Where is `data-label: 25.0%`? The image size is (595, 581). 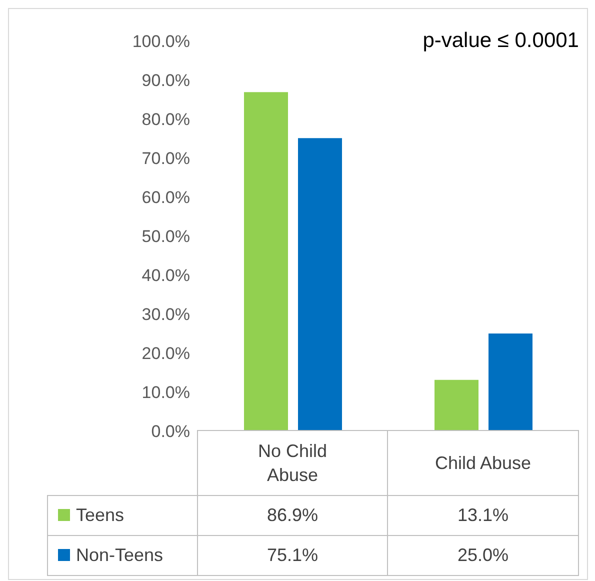 data-label: 25.0% is located at coordinates (483, 556).